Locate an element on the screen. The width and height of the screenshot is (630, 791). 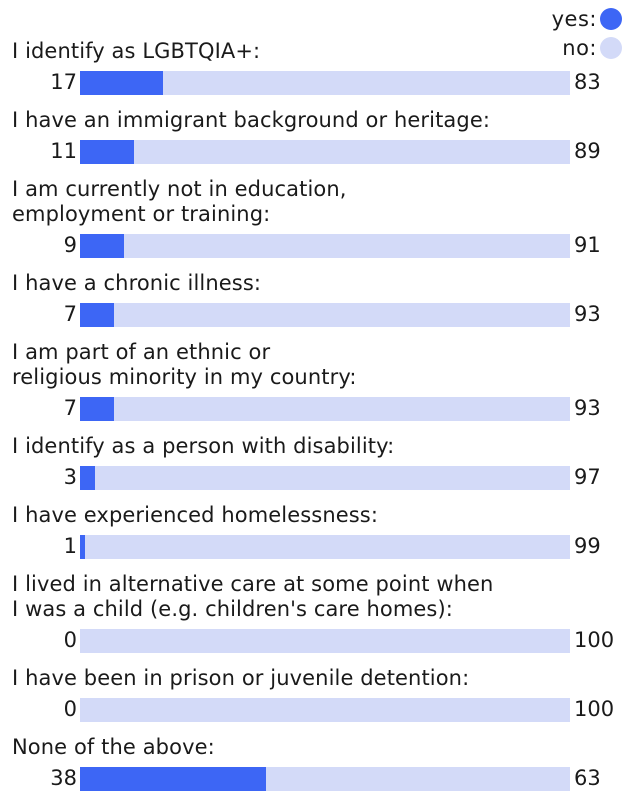
bar-row: 11 89 is located at coordinates (315, 151).